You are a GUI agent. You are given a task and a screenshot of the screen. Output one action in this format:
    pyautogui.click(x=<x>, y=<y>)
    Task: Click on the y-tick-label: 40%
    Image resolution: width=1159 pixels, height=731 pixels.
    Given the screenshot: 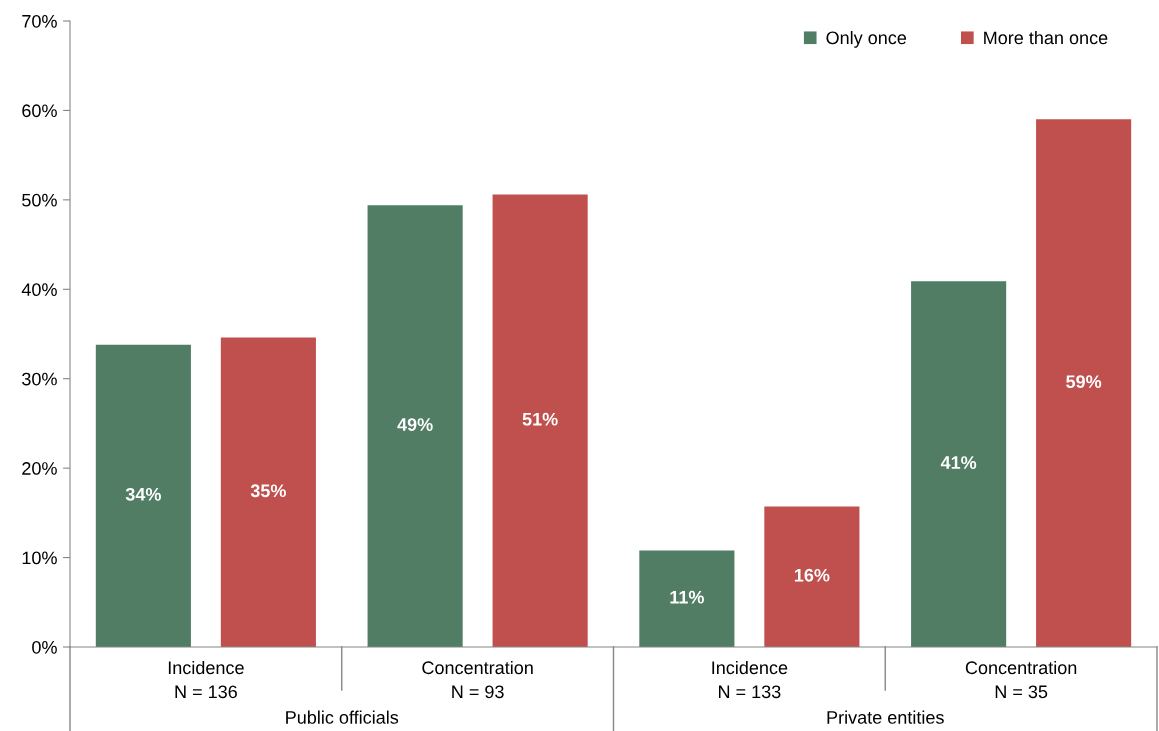 What is the action you would take?
    pyautogui.click(x=39, y=290)
    